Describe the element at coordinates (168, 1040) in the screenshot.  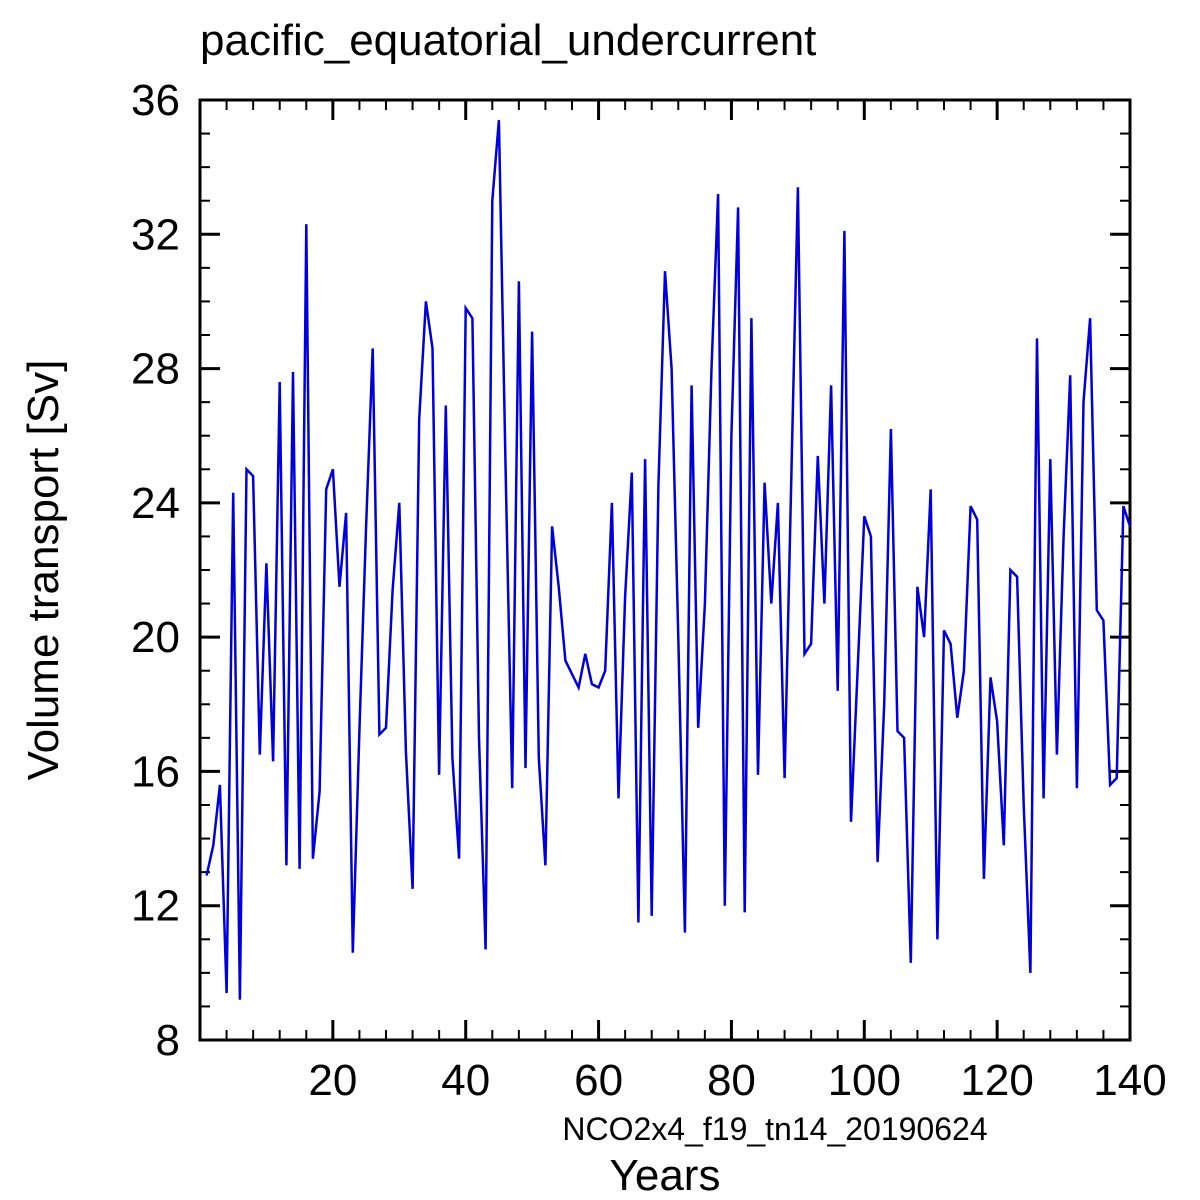
I see `y-tick-label: 8` at that location.